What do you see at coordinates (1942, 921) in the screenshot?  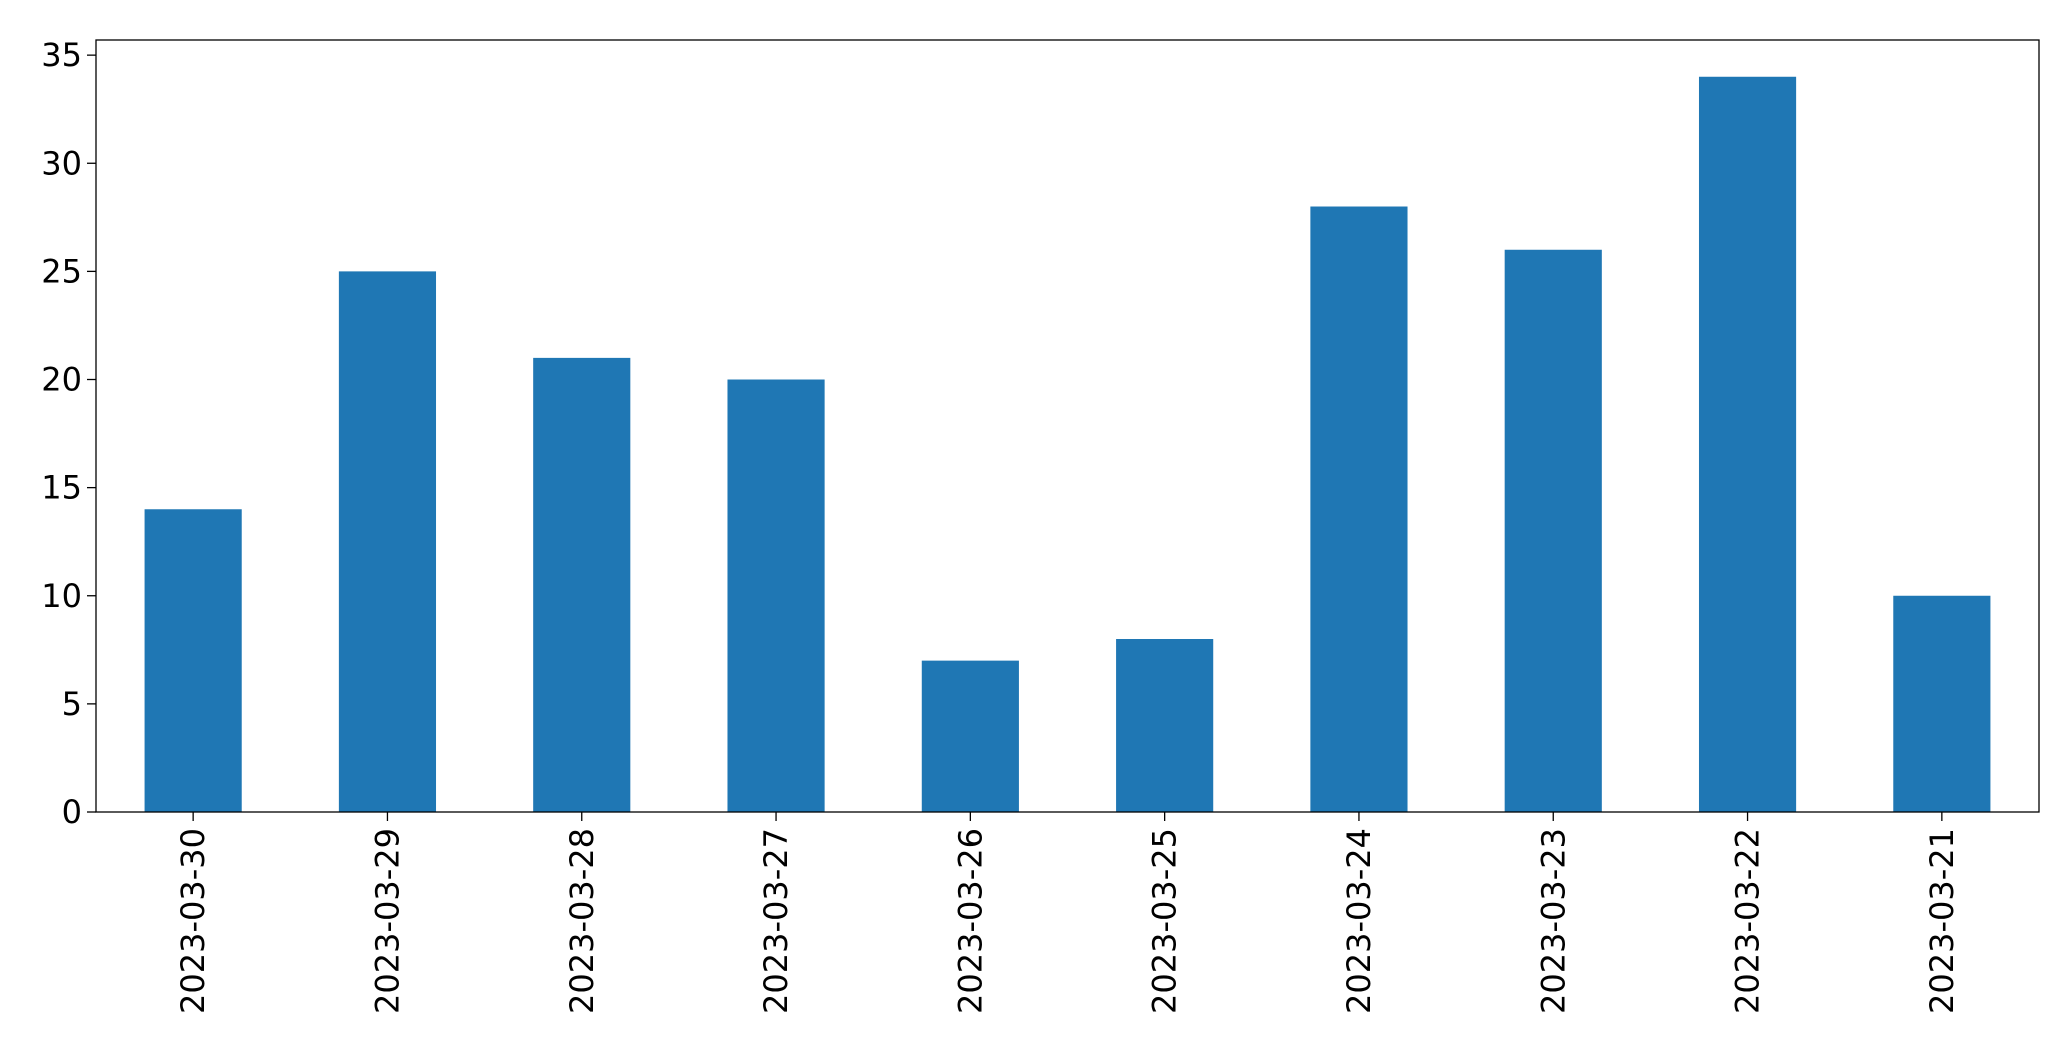 I see `x-tick-label: 2023-03-21` at bounding box center [1942, 921].